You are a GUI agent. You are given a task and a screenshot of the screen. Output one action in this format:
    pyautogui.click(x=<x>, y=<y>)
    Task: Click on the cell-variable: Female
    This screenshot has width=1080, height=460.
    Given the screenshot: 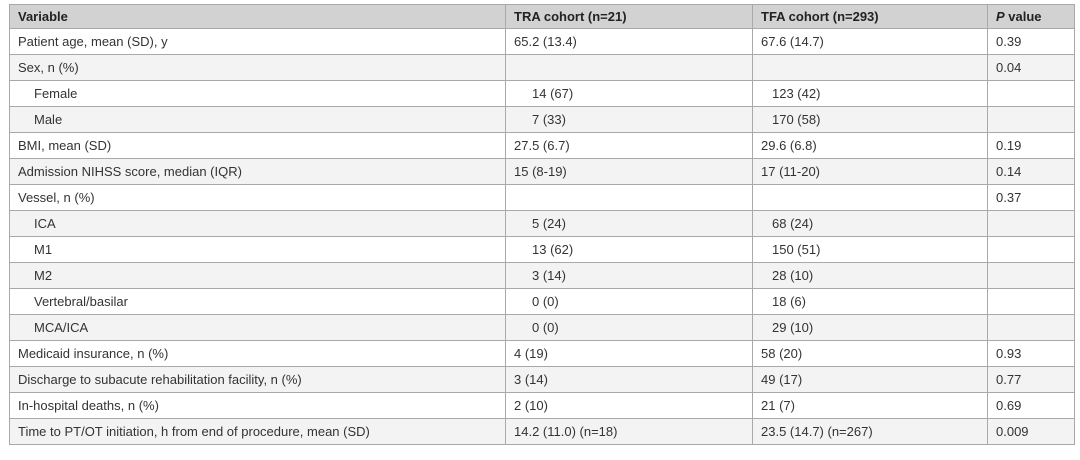 What is the action you would take?
    pyautogui.click(x=257, y=93)
    